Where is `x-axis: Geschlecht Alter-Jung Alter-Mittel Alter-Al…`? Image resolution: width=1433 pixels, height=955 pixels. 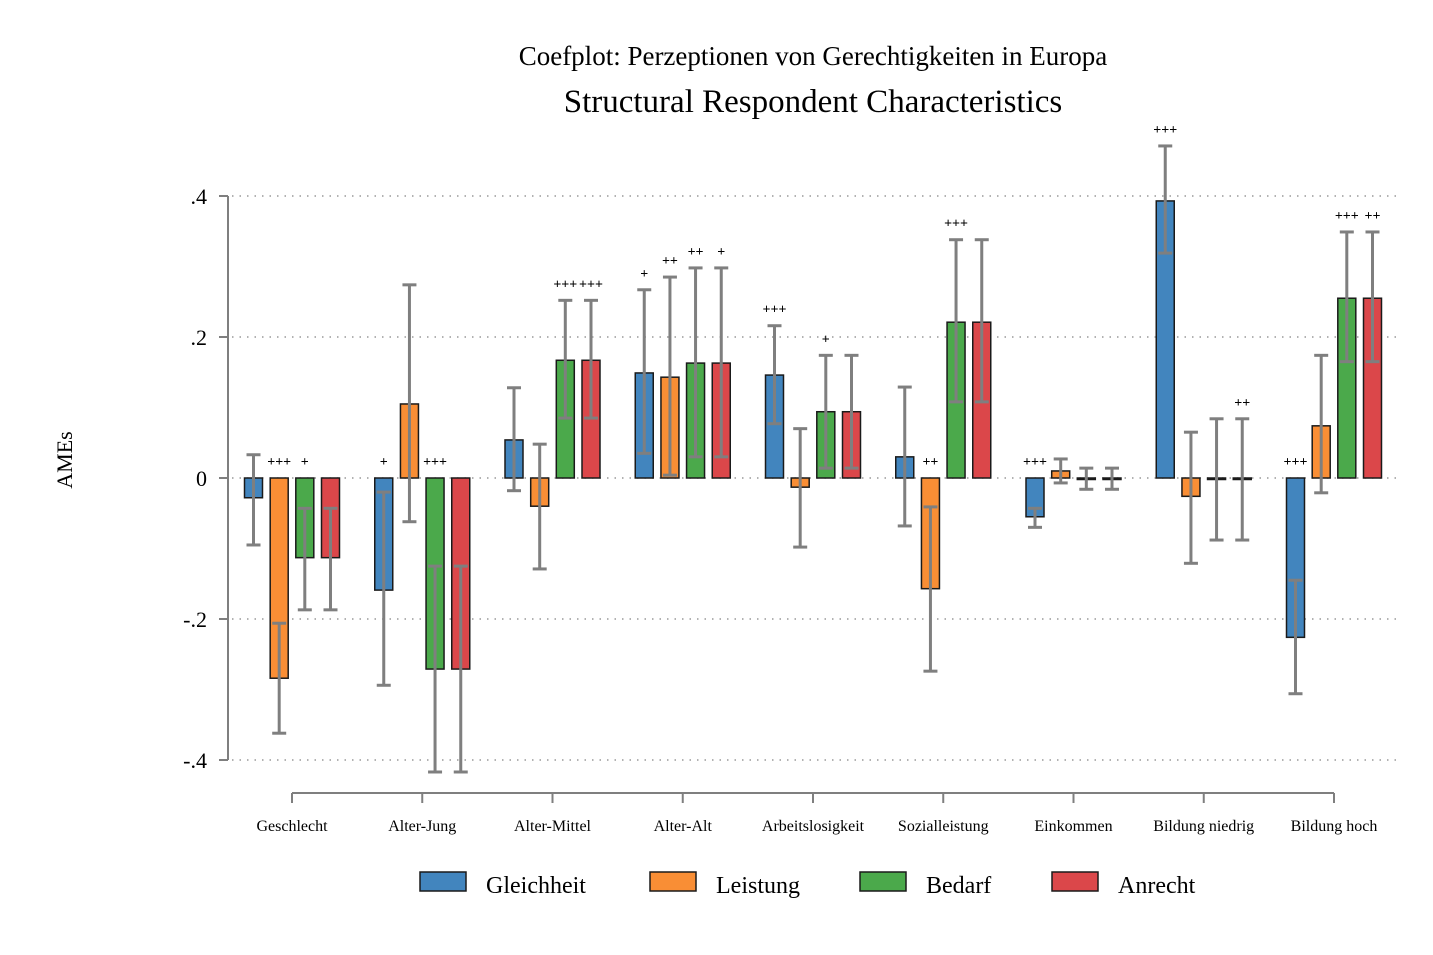 x-axis: Geschlecht Alter-Jung Alter-Mittel Alter-Al… is located at coordinates (817, 813).